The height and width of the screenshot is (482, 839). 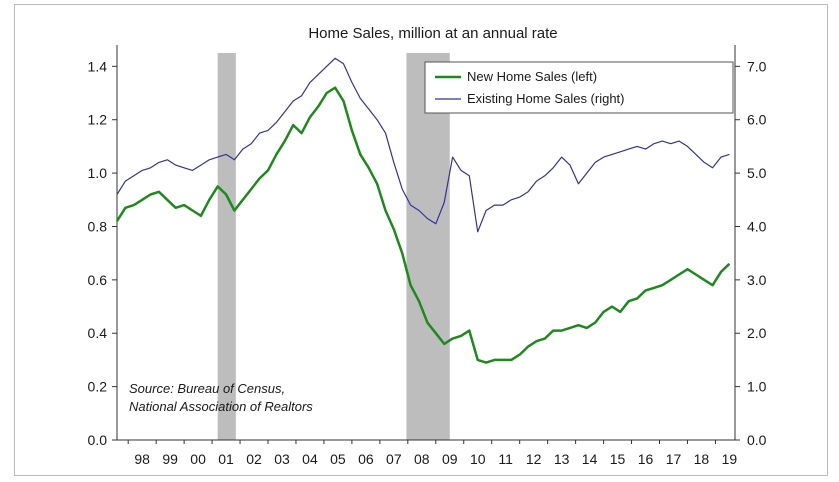 I want to click on y-left-tick-label: 0.6, so click(x=98, y=280).